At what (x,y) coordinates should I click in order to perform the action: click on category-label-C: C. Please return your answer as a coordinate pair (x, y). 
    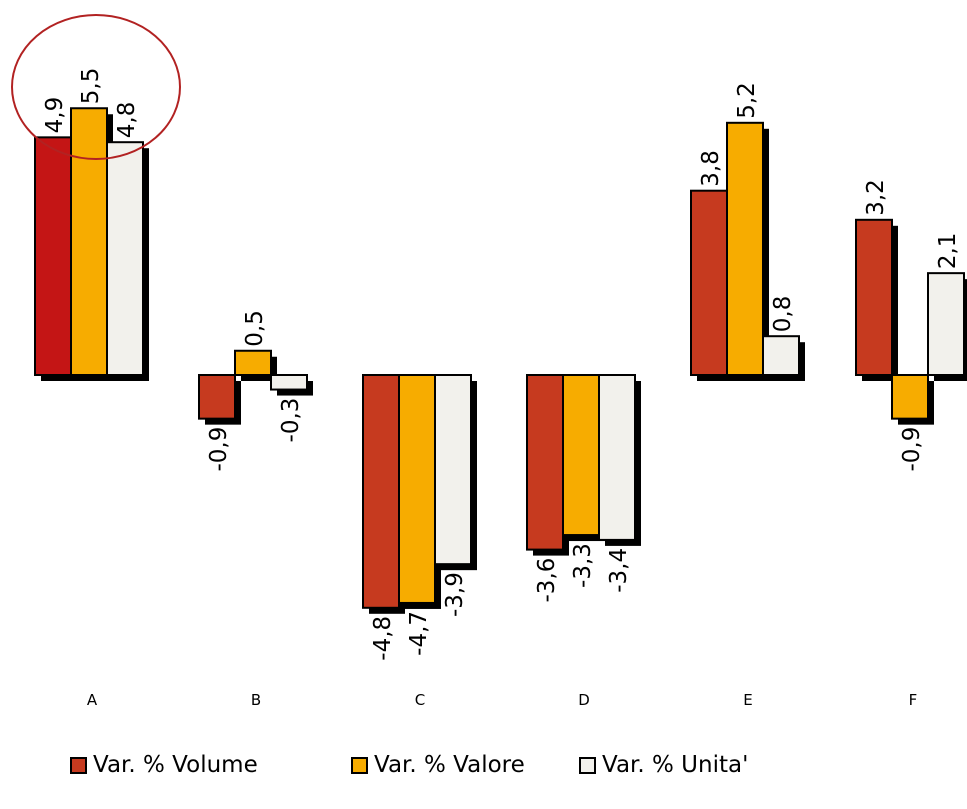
    Looking at the image, I should click on (420, 700).